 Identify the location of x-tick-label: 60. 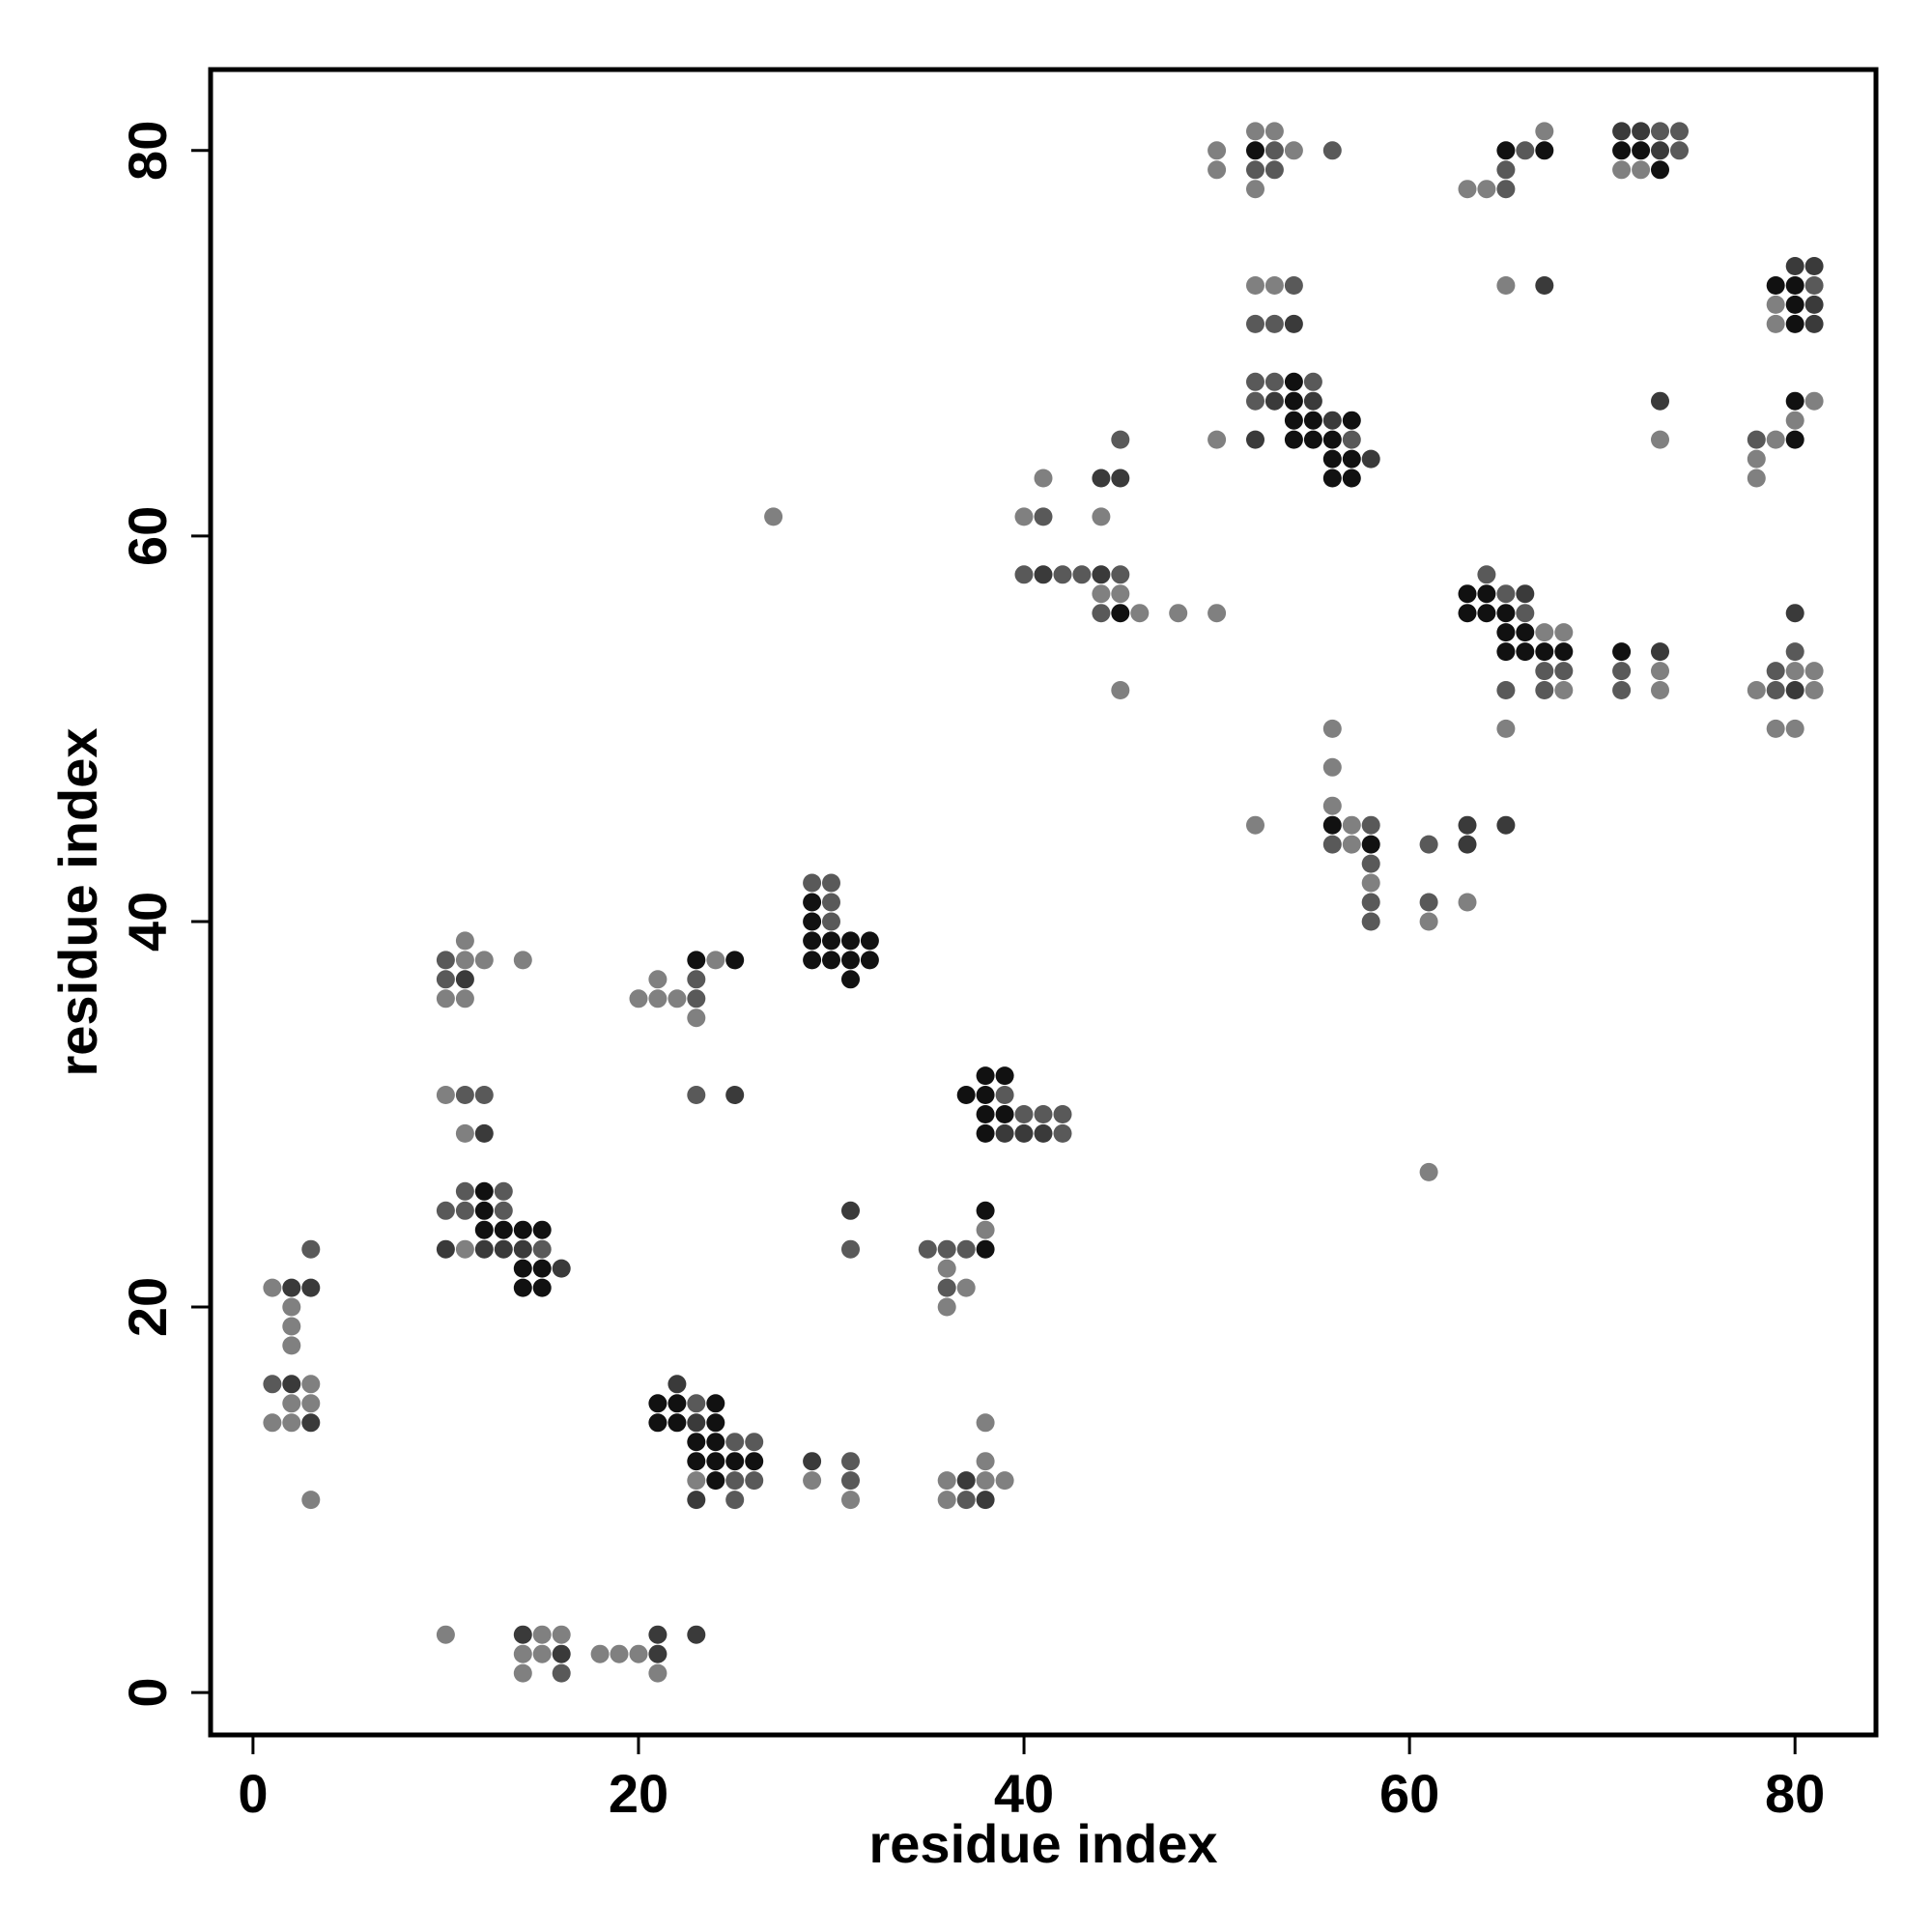
(1409, 1793).